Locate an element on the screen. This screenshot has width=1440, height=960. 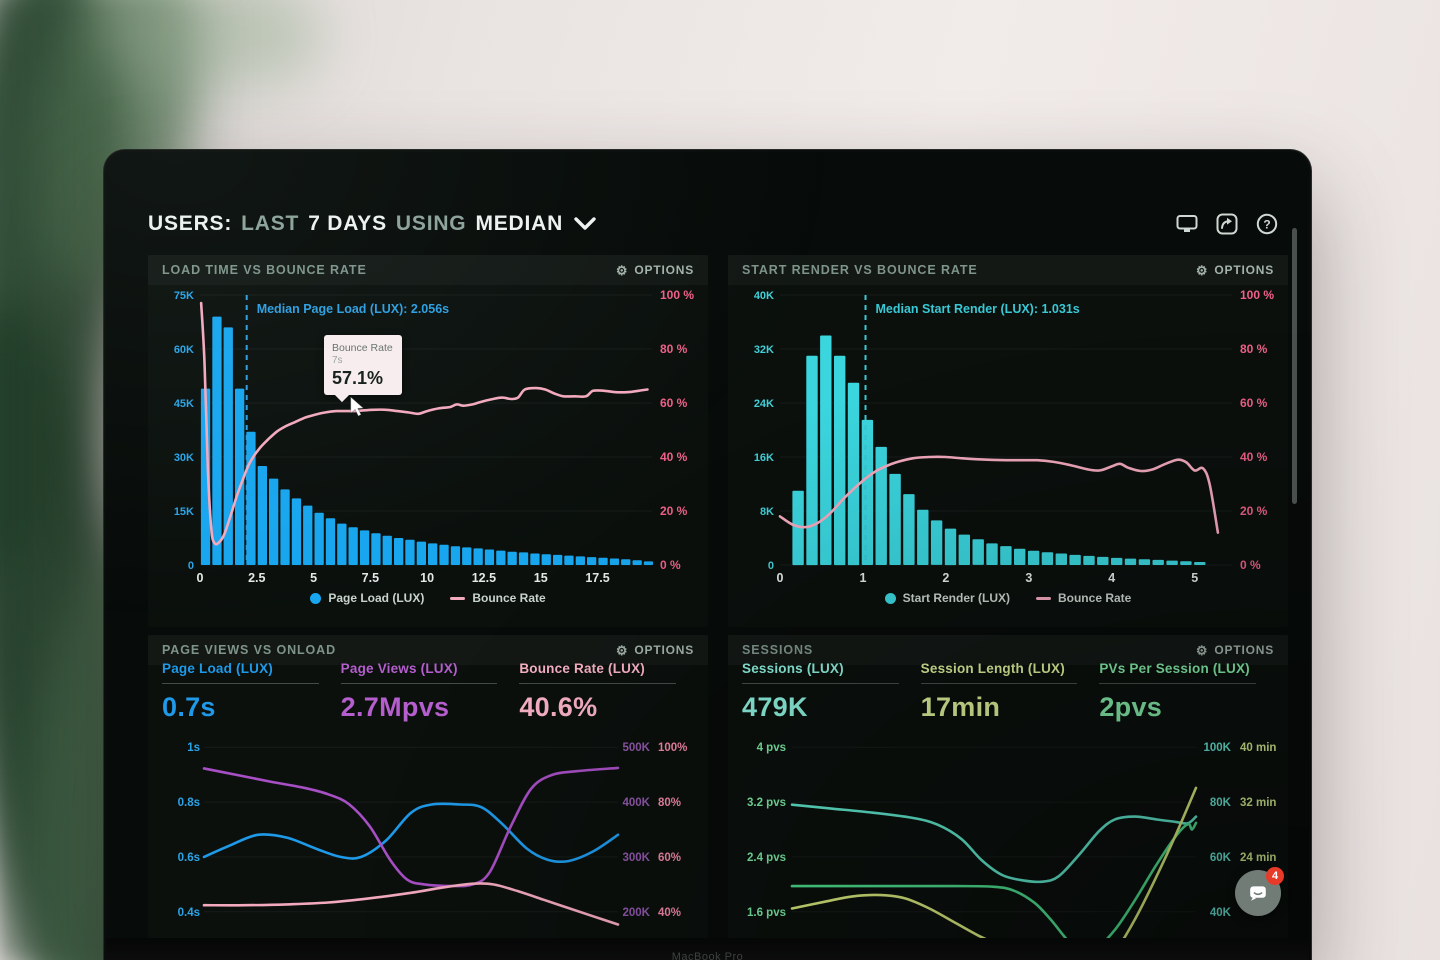
metric-label: Sessions (LUX) is located at coordinates (793, 668).